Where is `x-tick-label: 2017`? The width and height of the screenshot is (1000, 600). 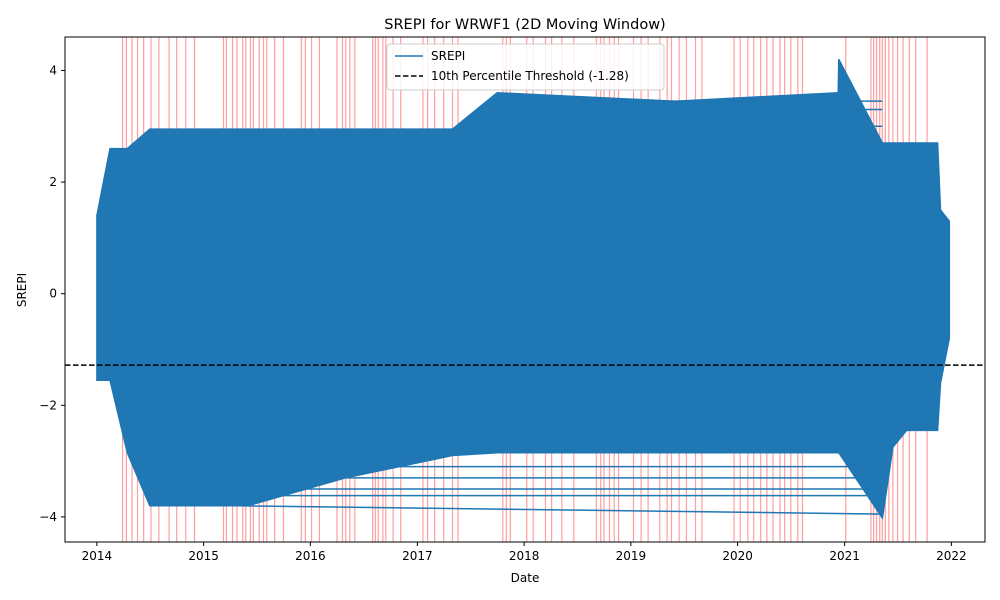 x-tick-label: 2017 is located at coordinates (417, 556).